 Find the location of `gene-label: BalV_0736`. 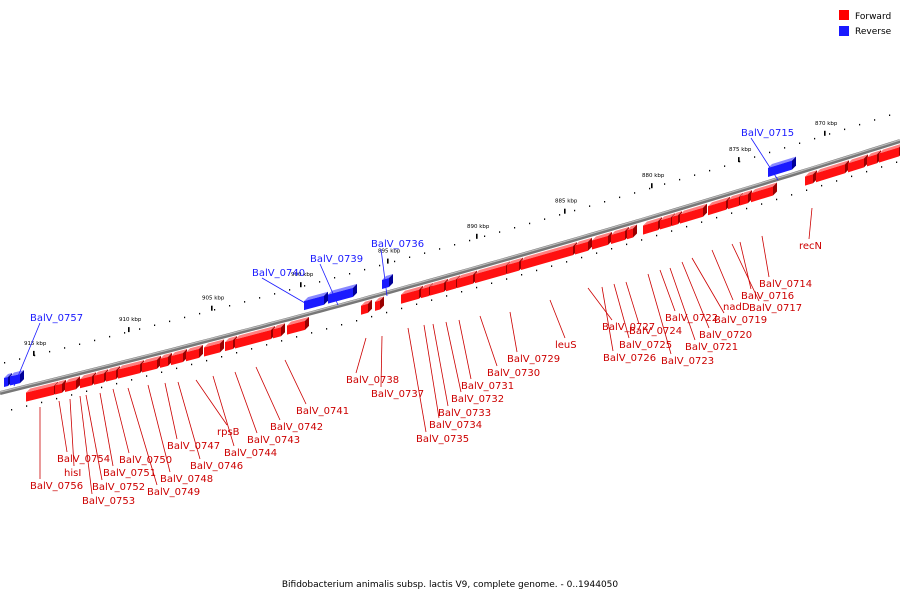

gene-label: BalV_0736 is located at coordinates (397, 244).